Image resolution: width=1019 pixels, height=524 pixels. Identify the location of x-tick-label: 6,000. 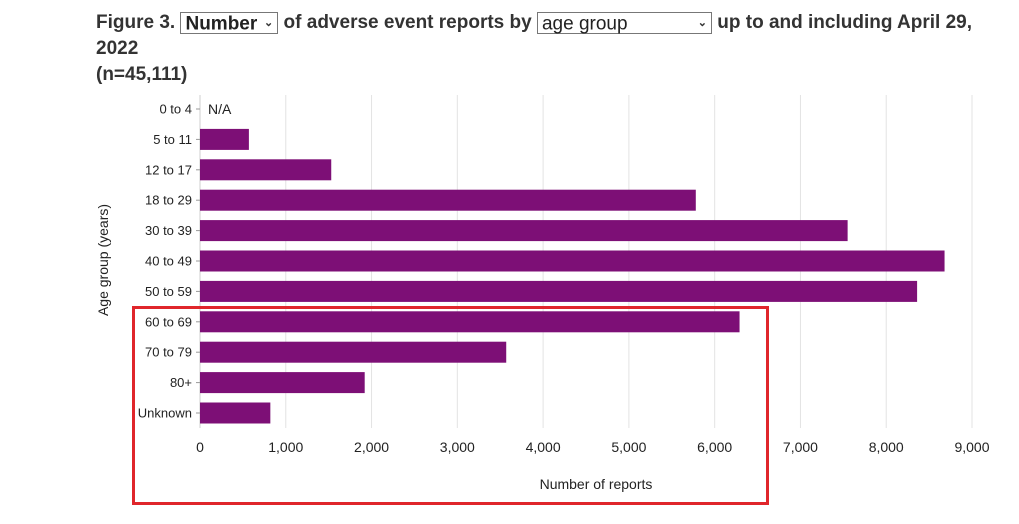
(714, 447).